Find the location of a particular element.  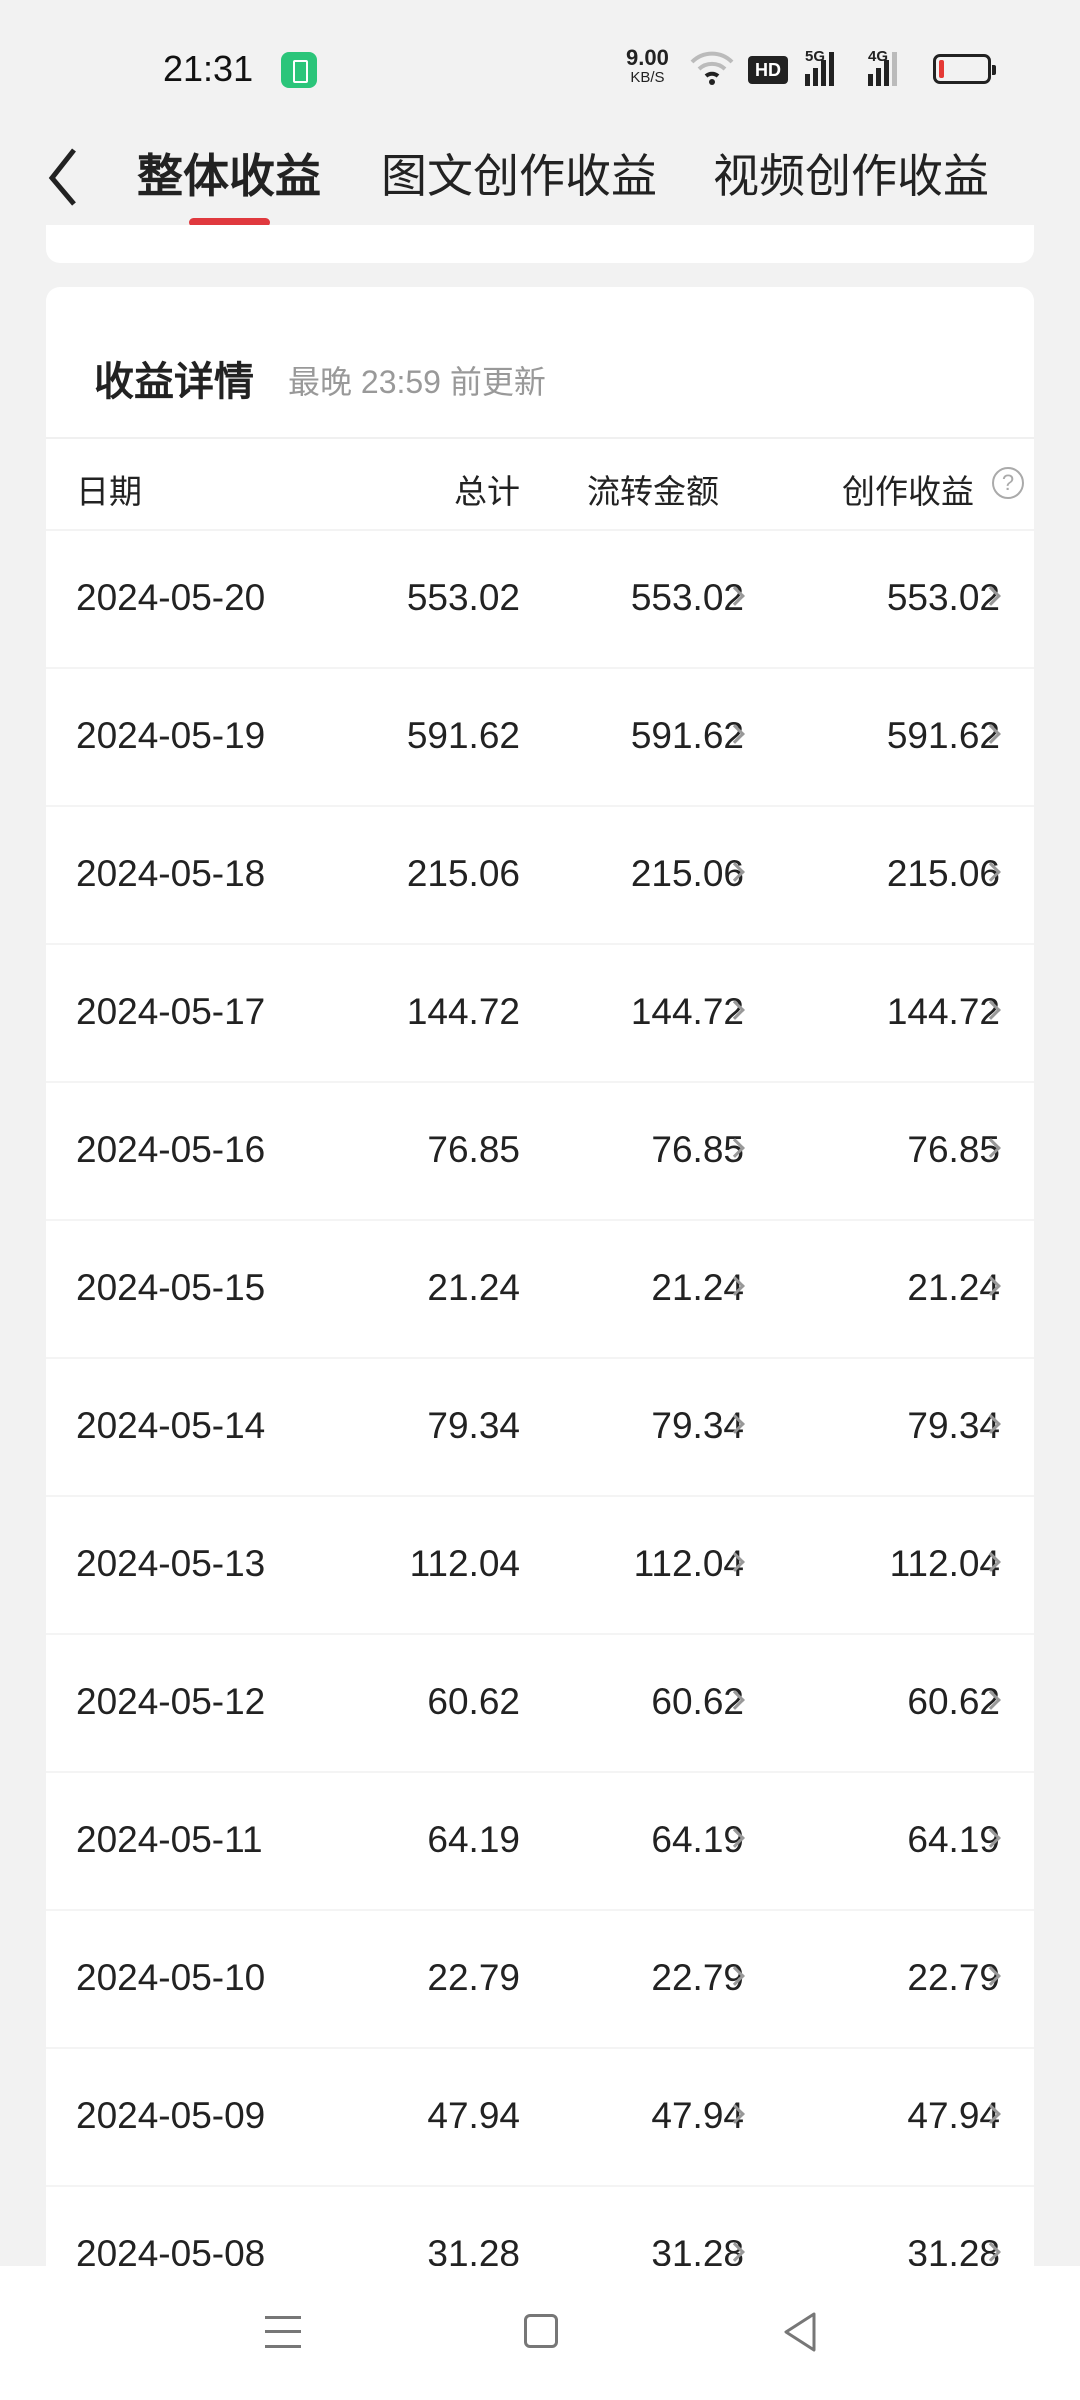

total-cell: 21.24 is located at coordinates (473, 1287).